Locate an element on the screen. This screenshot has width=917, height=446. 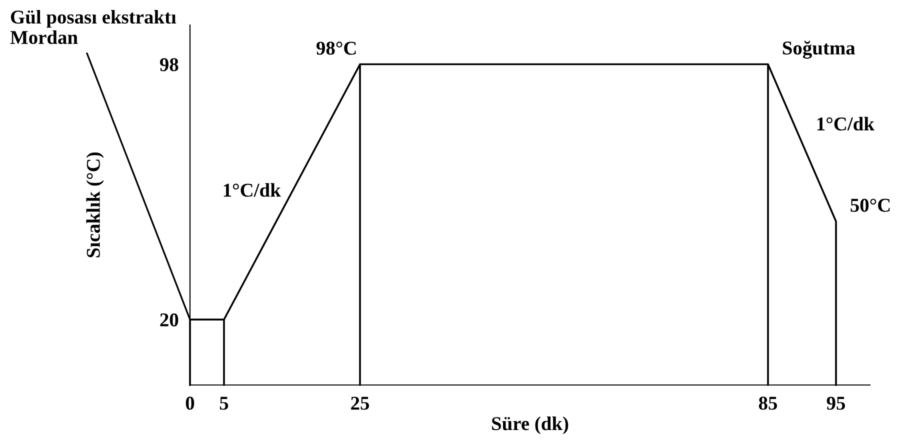
x-tick-label: 85 is located at coordinates (768, 403).